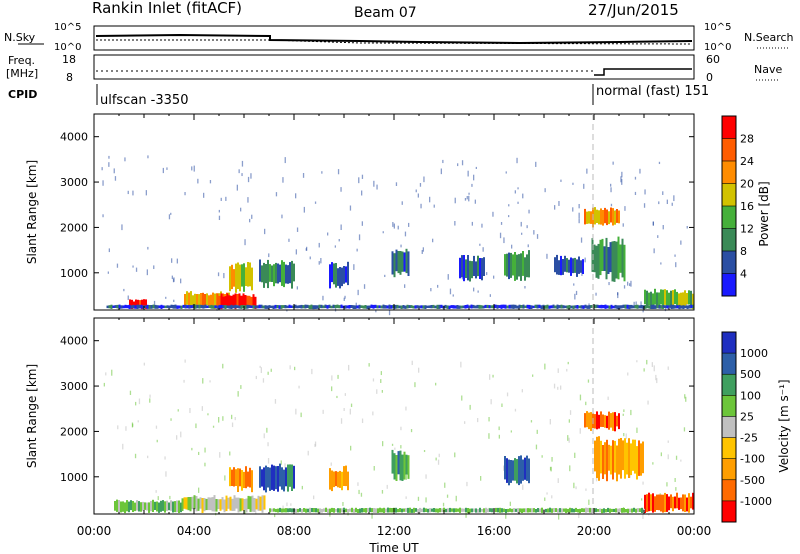 The width and height of the screenshot is (800, 554). Describe the element at coordinates (94, 531) in the screenshot. I see `xtick-label: 00:00` at that location.